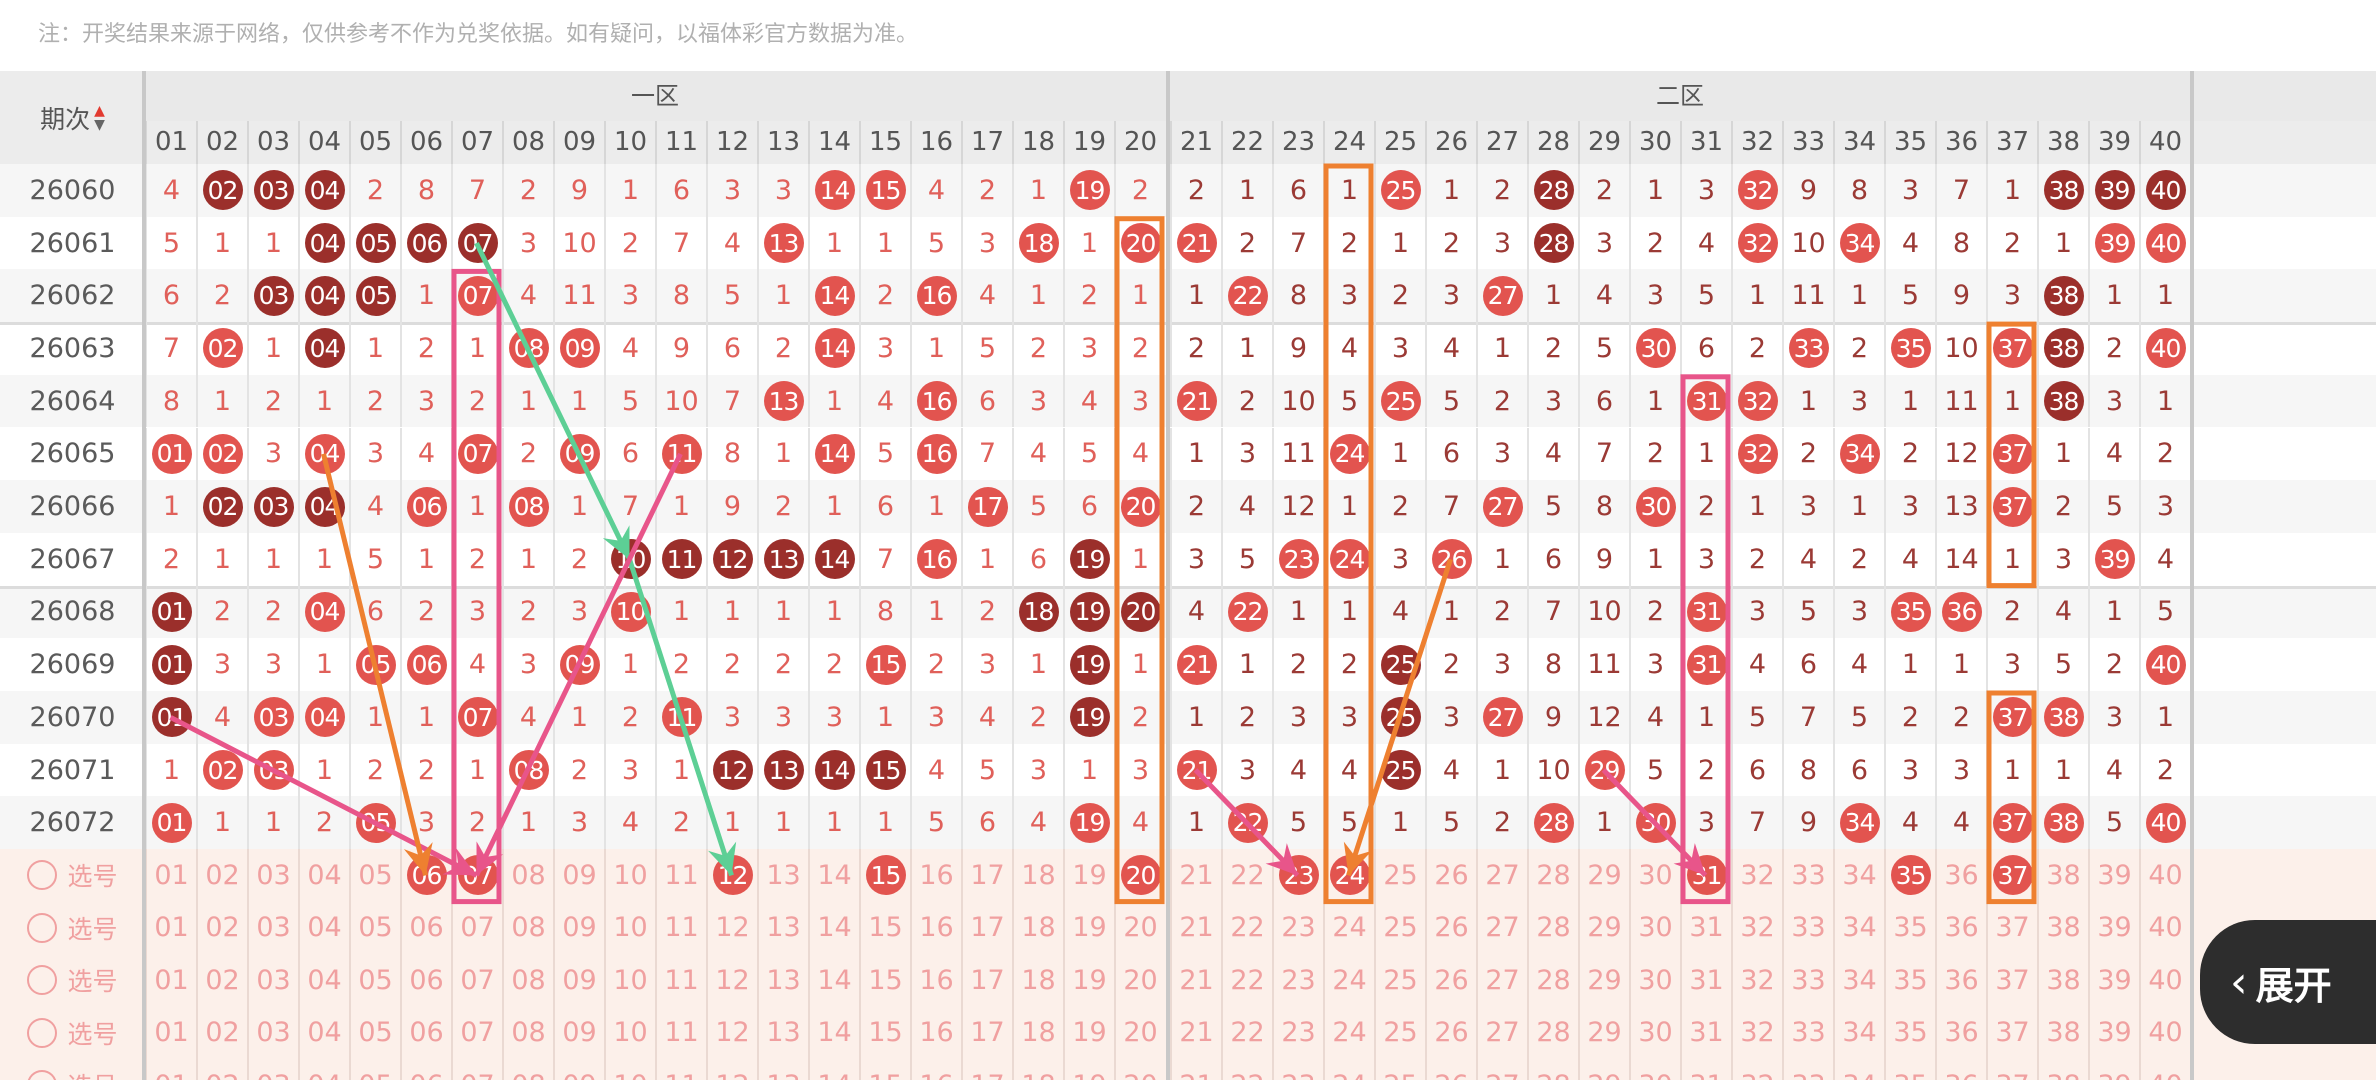 This screenshot has height=1080, width=2376. Describe the element at coordinates (1552, 142) in the screenshot. I see `number-header-28: 28` at that location.